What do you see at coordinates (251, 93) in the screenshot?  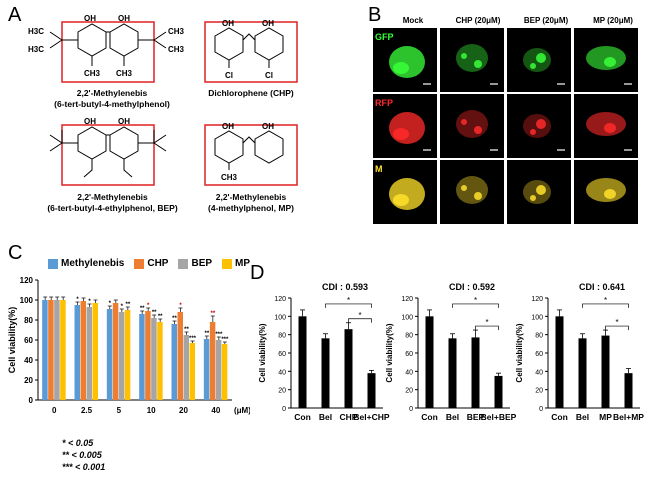 I see `molecule-2-name: Dichlorophene (CHP)` at bounding box center [251, 93].